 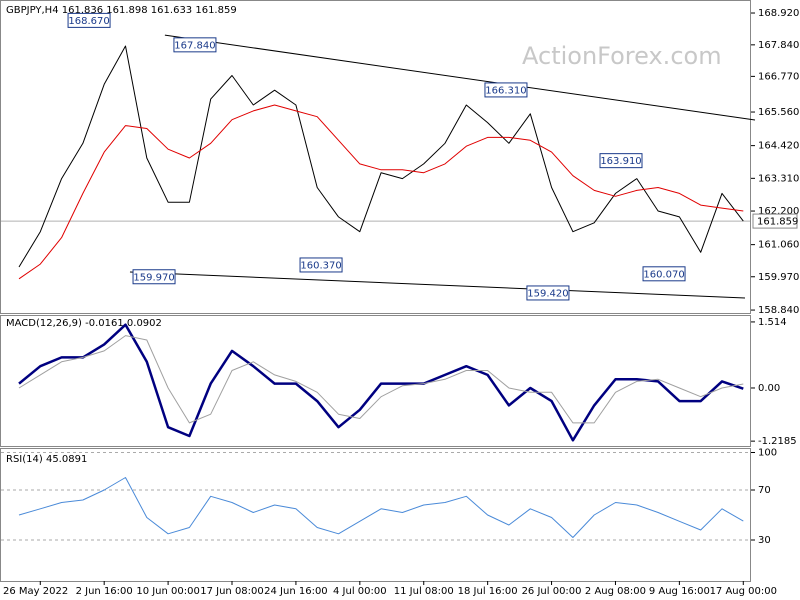 I want to click on x-tick-label: 9 Aug 16:00, so click(x=679, y=591).